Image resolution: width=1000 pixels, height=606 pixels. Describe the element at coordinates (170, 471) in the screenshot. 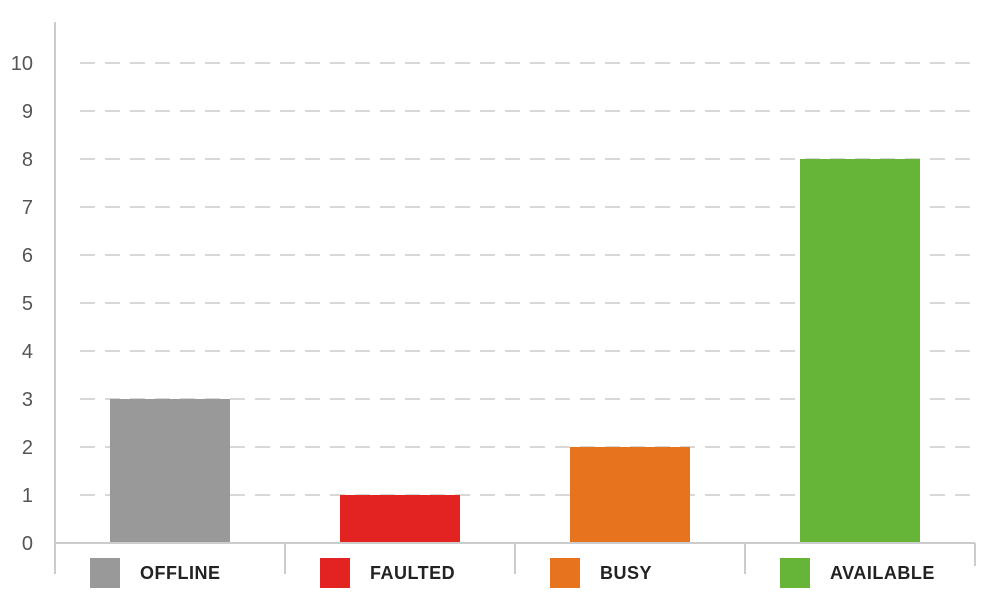

I see `bar-offline` at that location.